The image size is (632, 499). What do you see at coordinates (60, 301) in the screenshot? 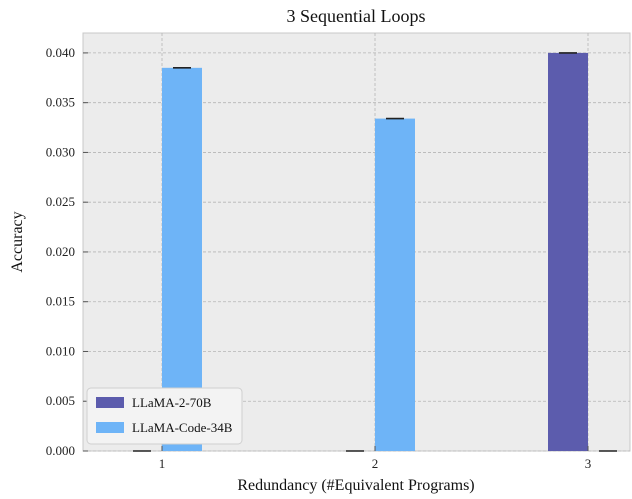
I see `y-tick-label: 0.015` at bounding box center [60, 301].